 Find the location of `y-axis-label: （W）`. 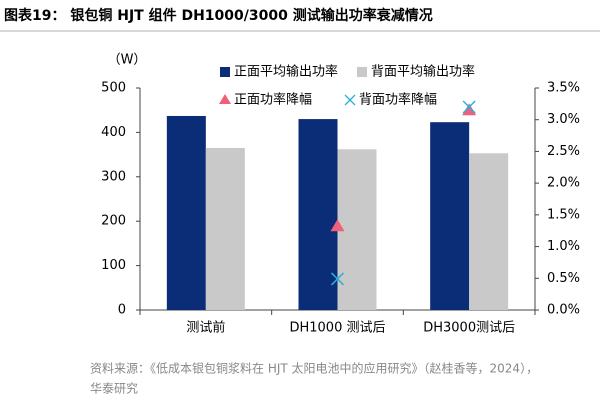

y-axis-label: （W） is located at coordinates (127, 60).